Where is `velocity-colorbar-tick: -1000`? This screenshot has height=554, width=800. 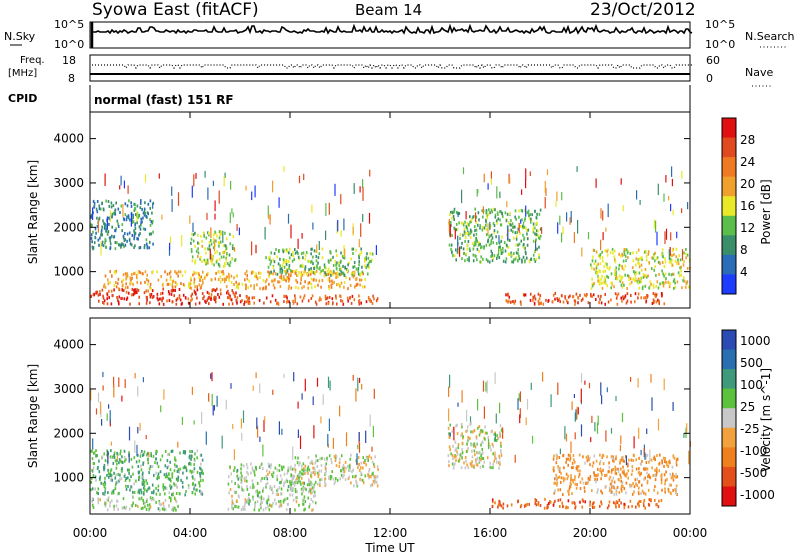 velocity-colorbar-tick: -1000 is located at coordinates (757, 495).